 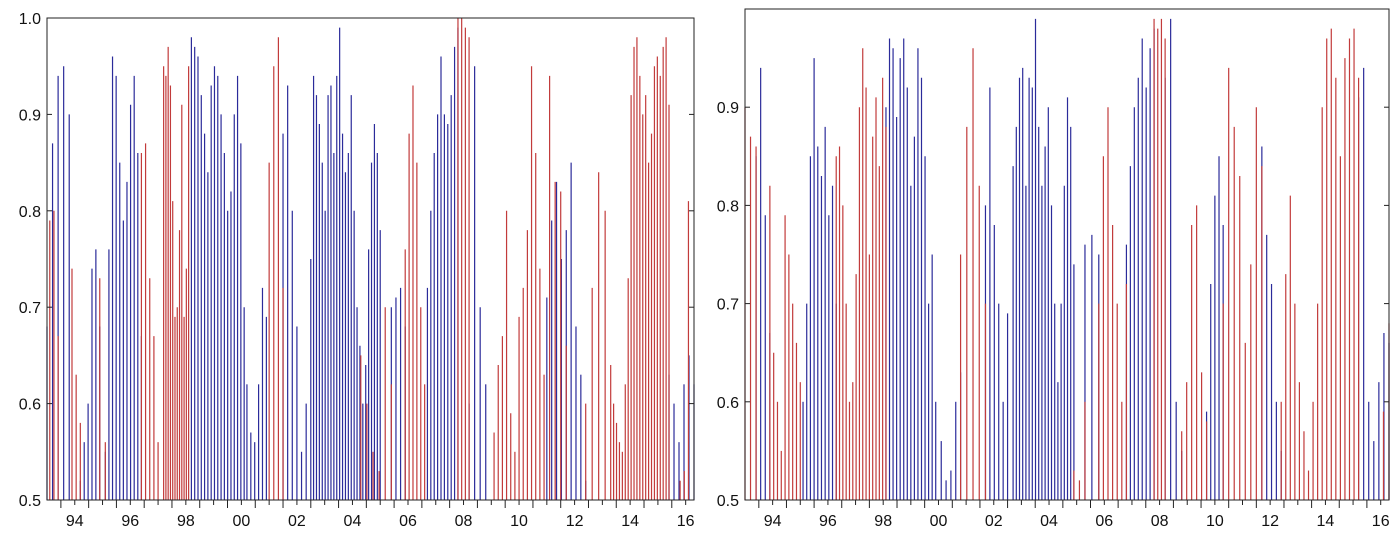 I want to click on y-tick-label: 1.0, so click(x=30, y=19).